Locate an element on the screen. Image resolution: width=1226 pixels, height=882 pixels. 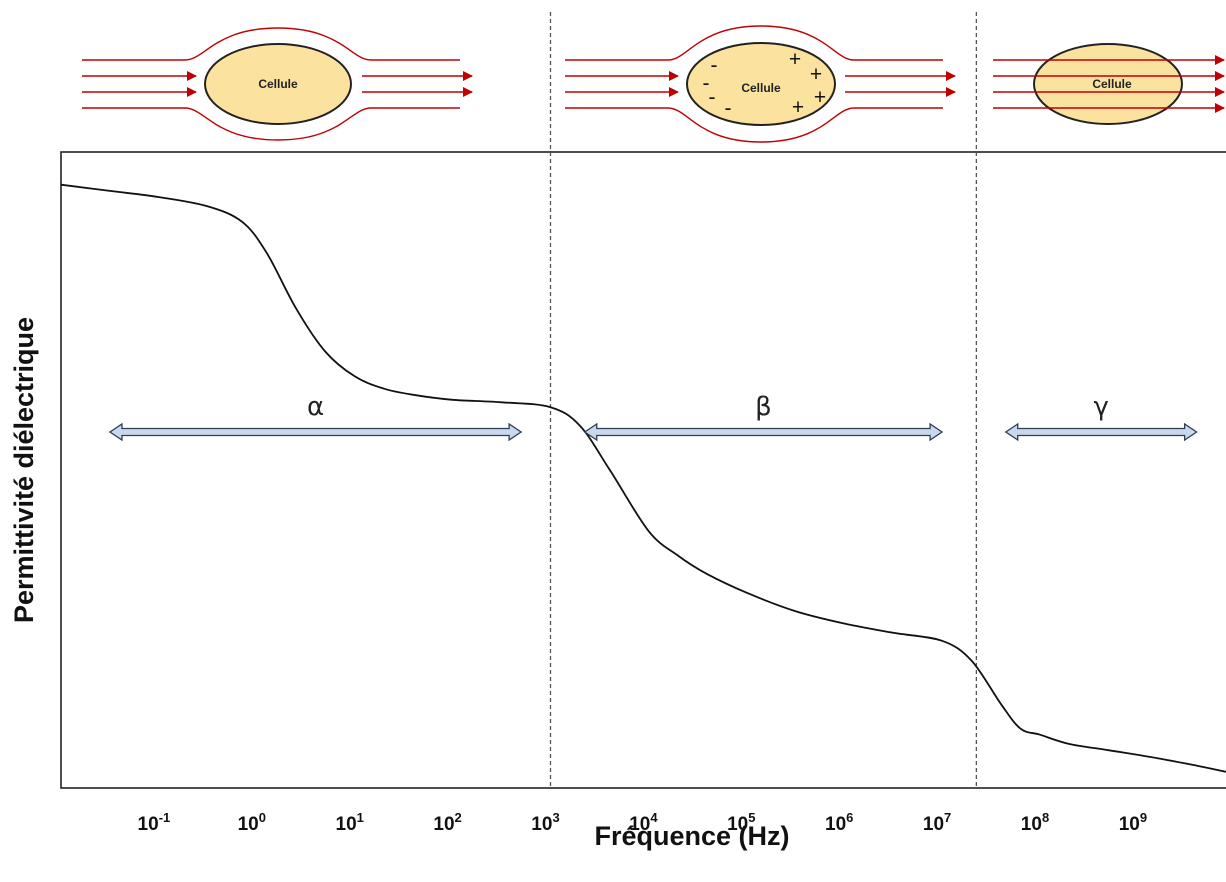
band-layer: α β γ is located at coordinates (653, 416).